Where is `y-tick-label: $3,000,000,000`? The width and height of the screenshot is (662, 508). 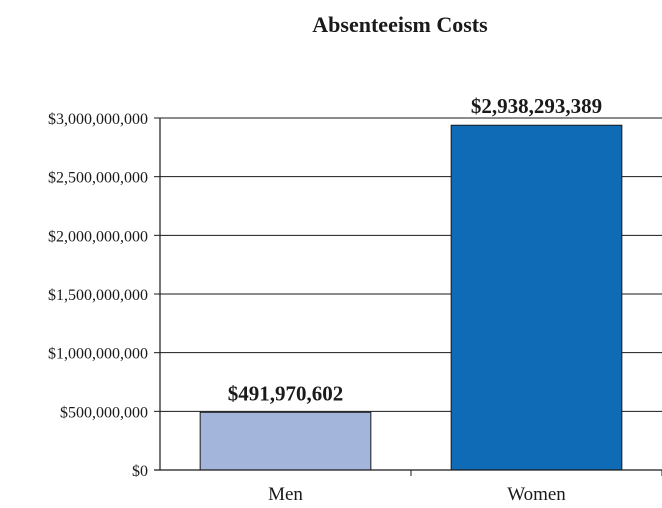 y-tick-label: $3,000,000,000 is located at coordinates (98, 119).